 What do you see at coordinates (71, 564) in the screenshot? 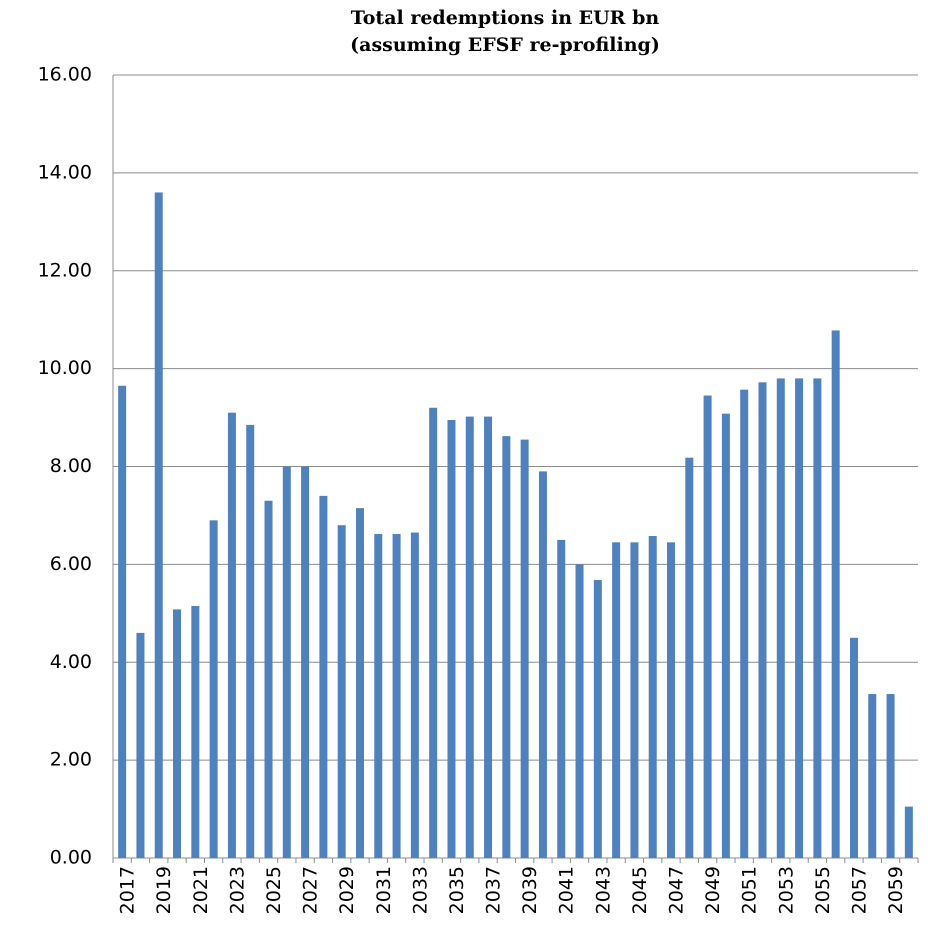
I see `y-tick-label: 6.00` at bounding box center [71, 564].